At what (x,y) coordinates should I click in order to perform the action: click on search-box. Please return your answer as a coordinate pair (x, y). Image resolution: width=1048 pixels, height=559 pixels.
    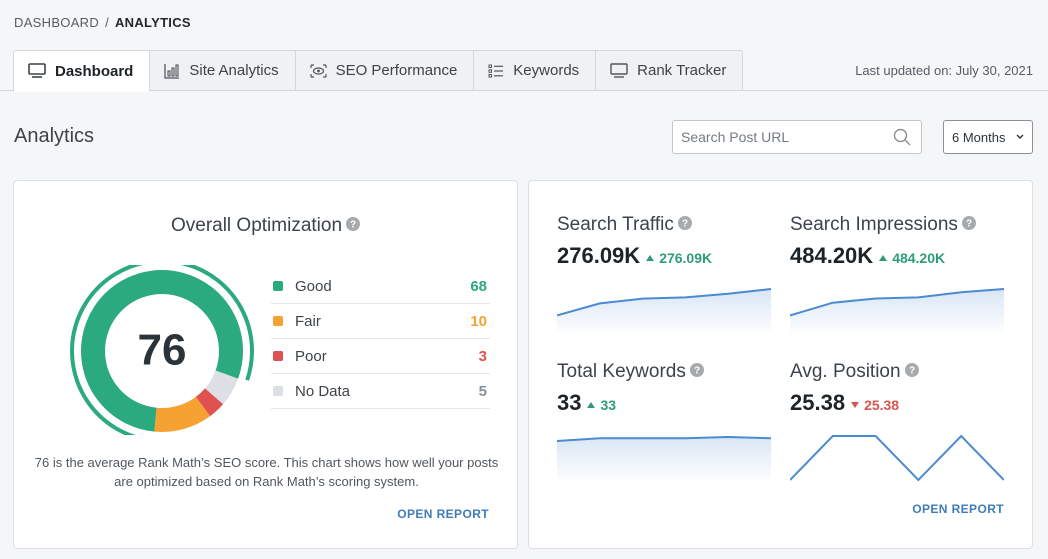
    Looking at the image, I should click on (797, 137).